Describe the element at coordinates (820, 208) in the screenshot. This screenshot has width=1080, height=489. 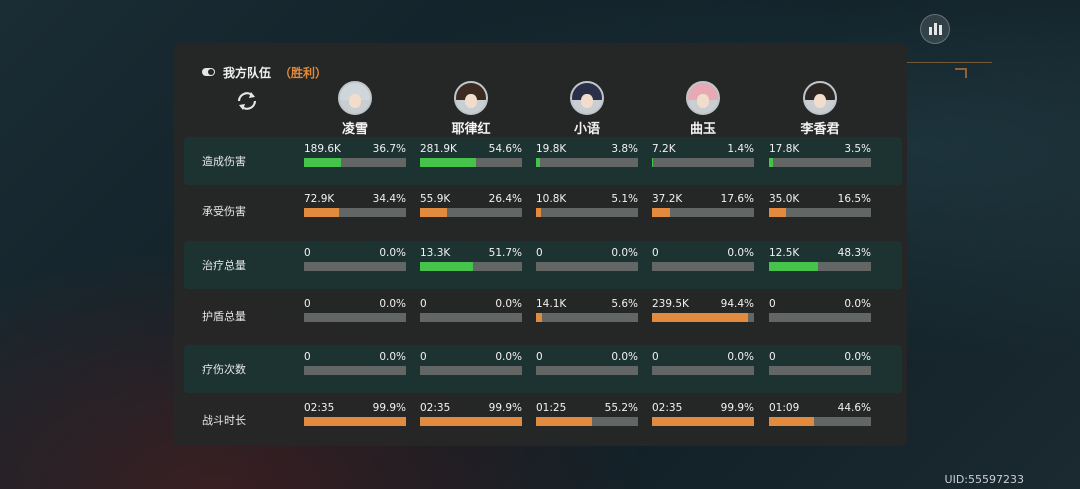
I see `stat-cell: 35.0K 16.5%` at that location.